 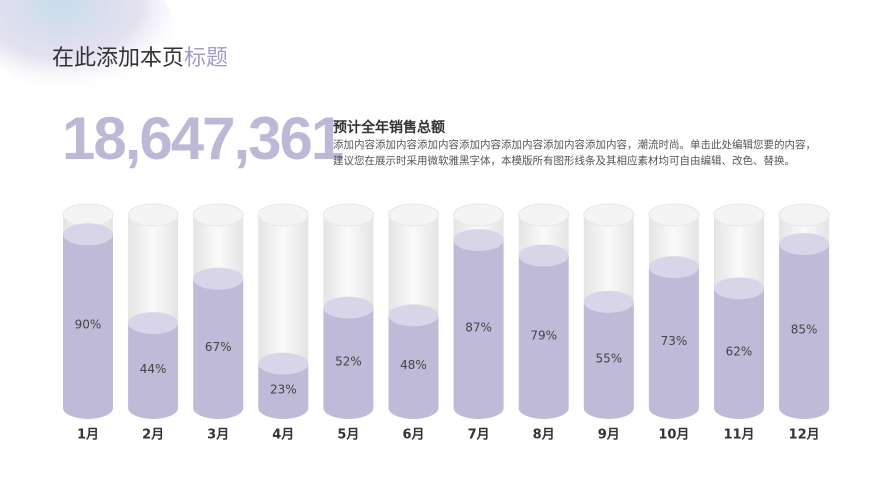 I want to click on value-label: 79%, so click(x=543, y=335).